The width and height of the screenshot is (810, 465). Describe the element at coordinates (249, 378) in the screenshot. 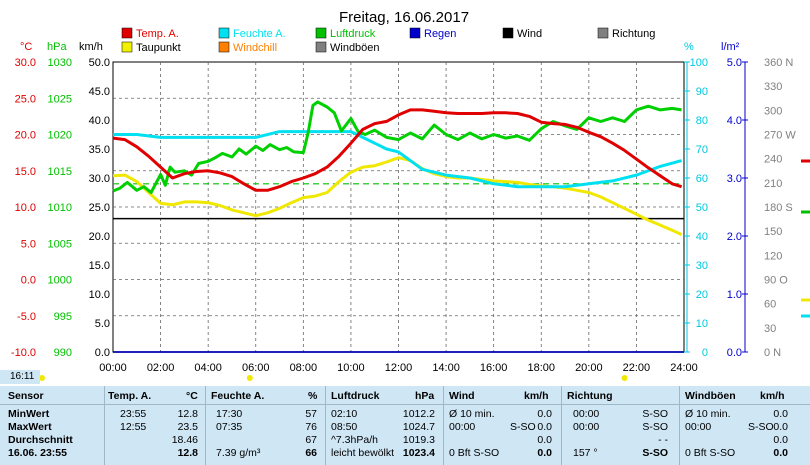

I see `sunrise-marker` at that location.